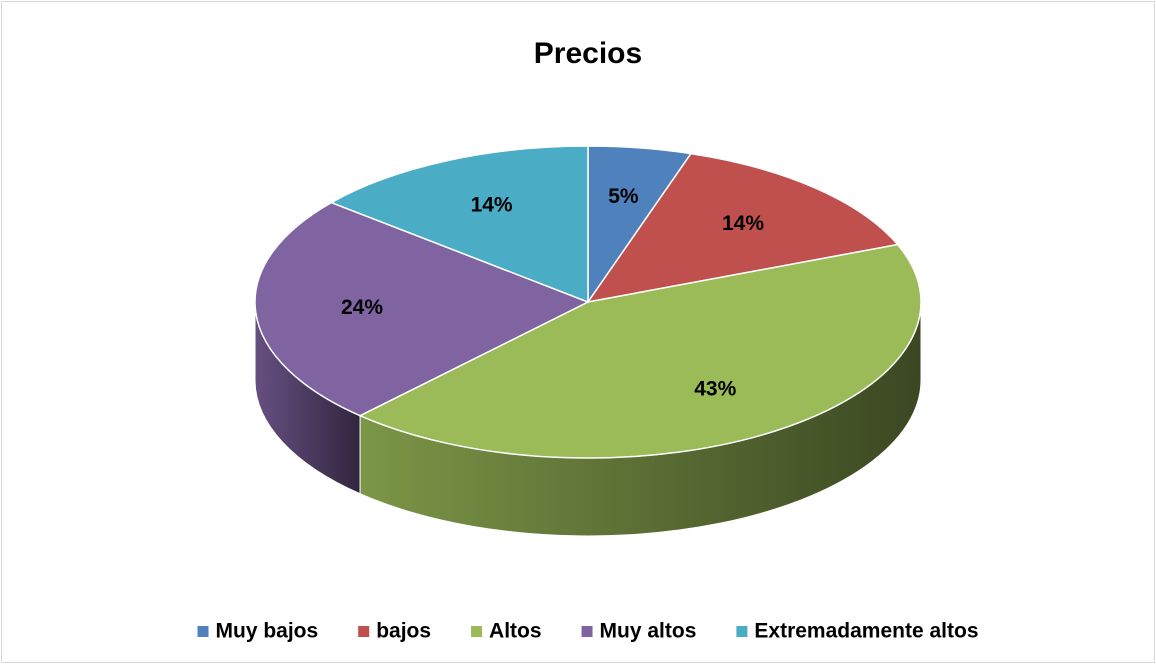  I want to click on legend-label: Extremadamente altos, so click(866, 631).